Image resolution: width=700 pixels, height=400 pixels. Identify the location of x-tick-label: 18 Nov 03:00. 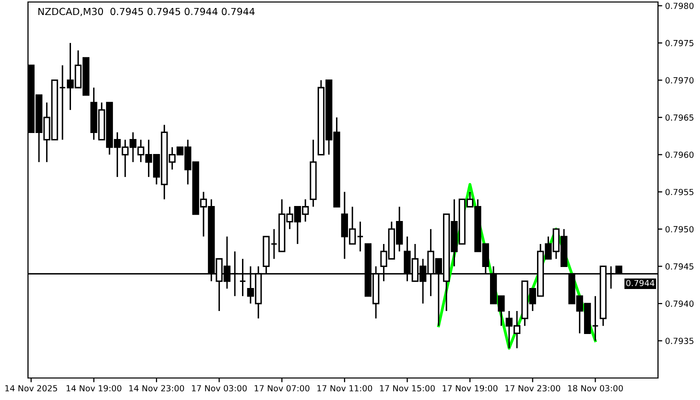
(595, 388).